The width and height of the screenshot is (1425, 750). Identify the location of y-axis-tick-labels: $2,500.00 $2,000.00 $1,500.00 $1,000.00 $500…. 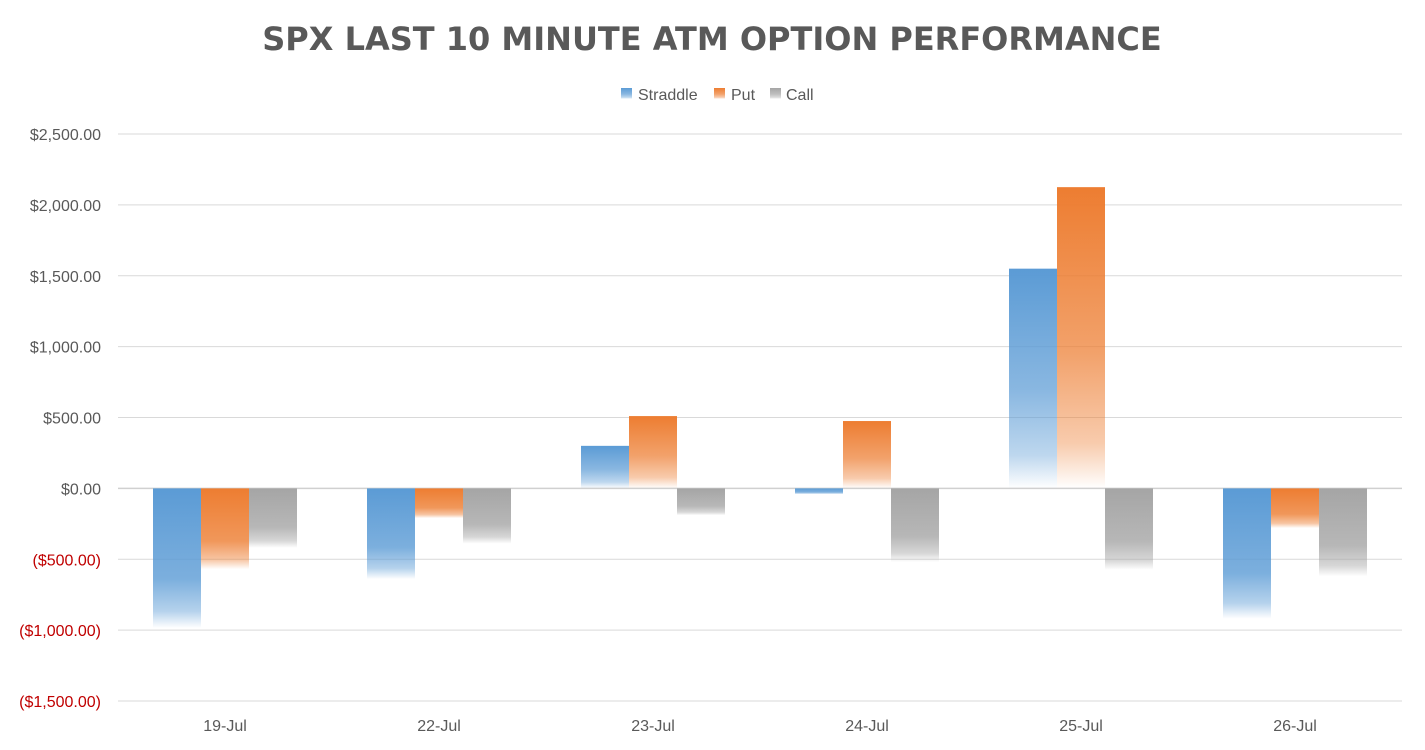
(60, 419).